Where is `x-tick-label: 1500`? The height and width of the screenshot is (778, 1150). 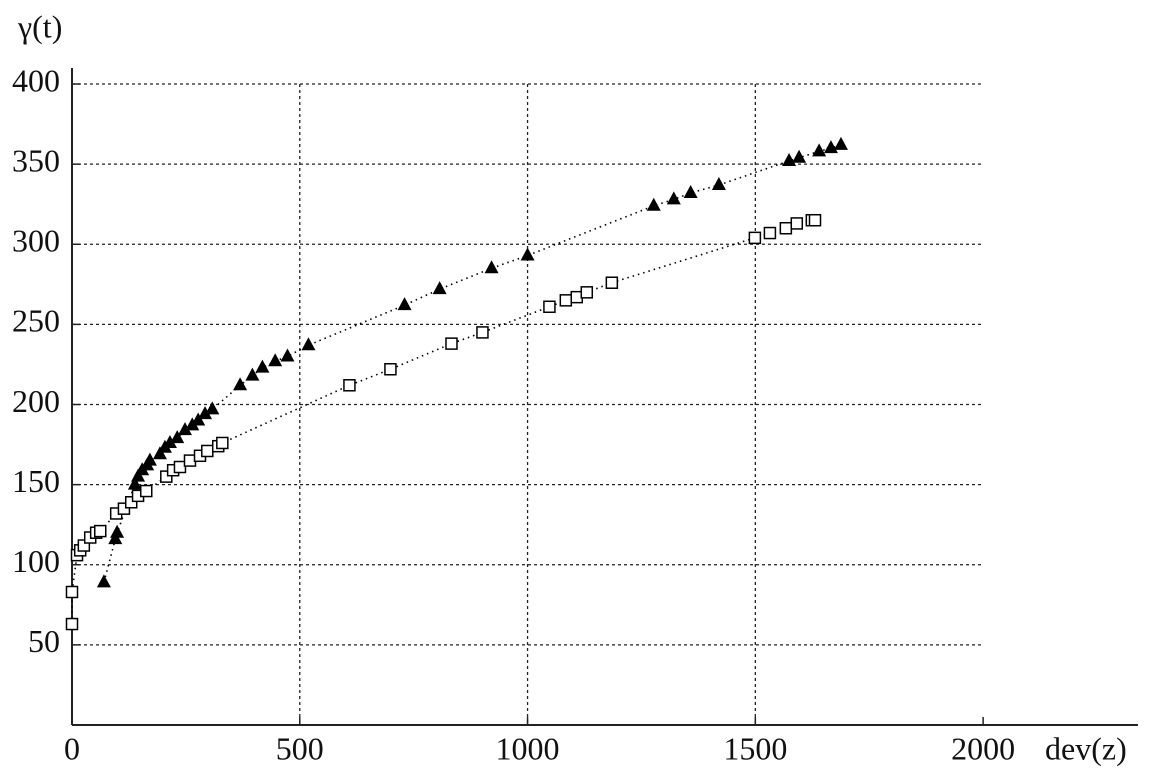 x-tick-label: 1500 is located at coordinates (755, 748).